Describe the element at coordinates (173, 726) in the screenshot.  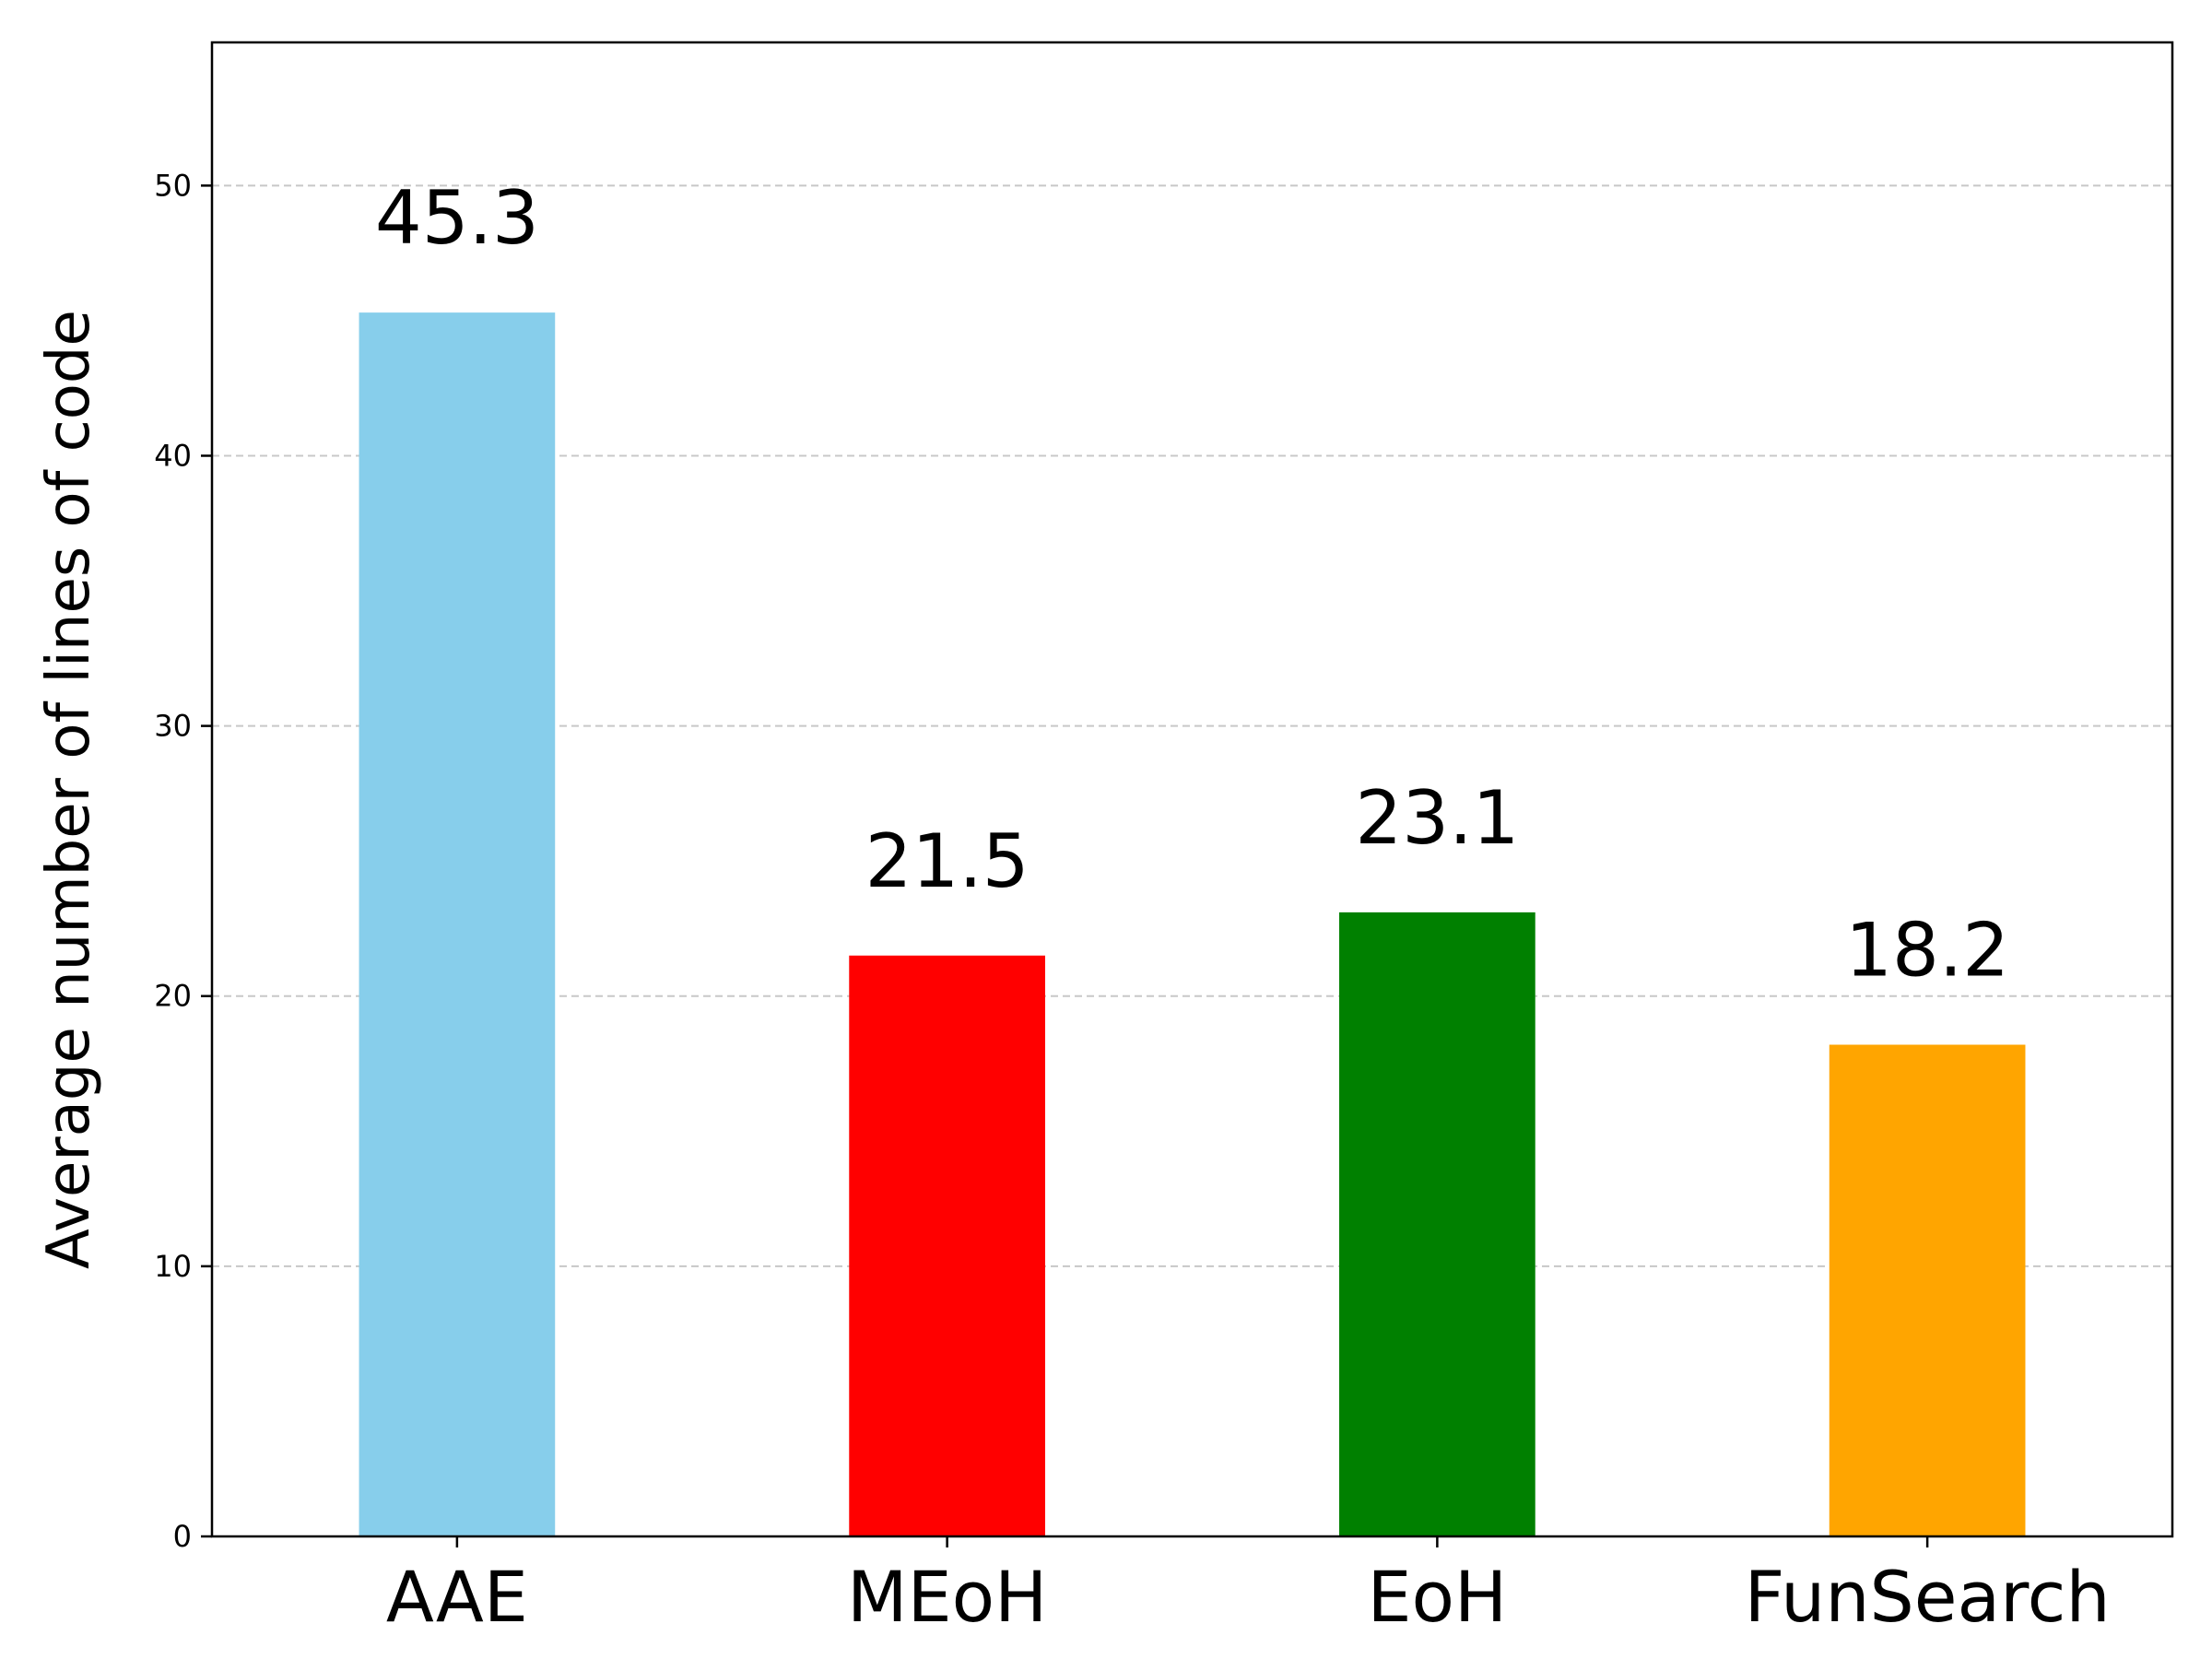
I see `y-tick-label: 30` at that location.